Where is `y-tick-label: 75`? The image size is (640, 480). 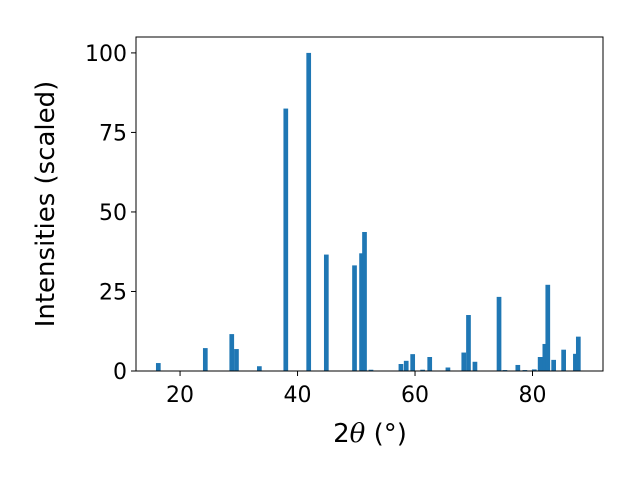
y-tick-label: 75 is located at coordinates (113, 133).